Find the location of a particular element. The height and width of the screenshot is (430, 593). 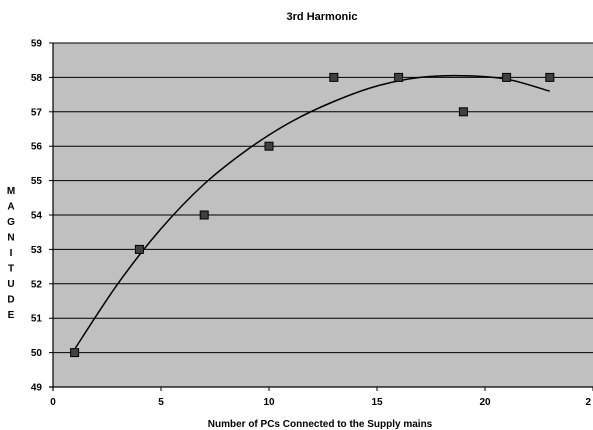

y-tick-label: 58 is located at coordinates (37, 78).